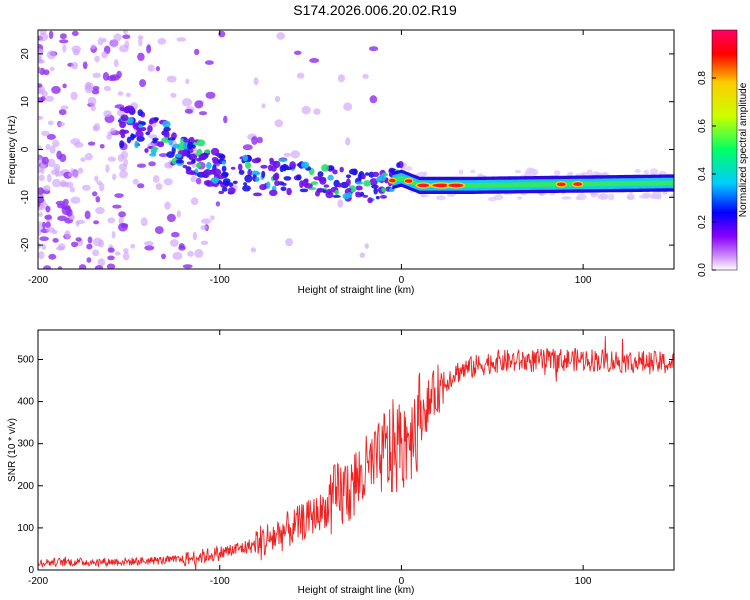 The height and width of the screenshot is (600, 750). Describe the element at coordinates (25, 149) in the screenshot. I see `spec-y-tick-label: 0` at that location.